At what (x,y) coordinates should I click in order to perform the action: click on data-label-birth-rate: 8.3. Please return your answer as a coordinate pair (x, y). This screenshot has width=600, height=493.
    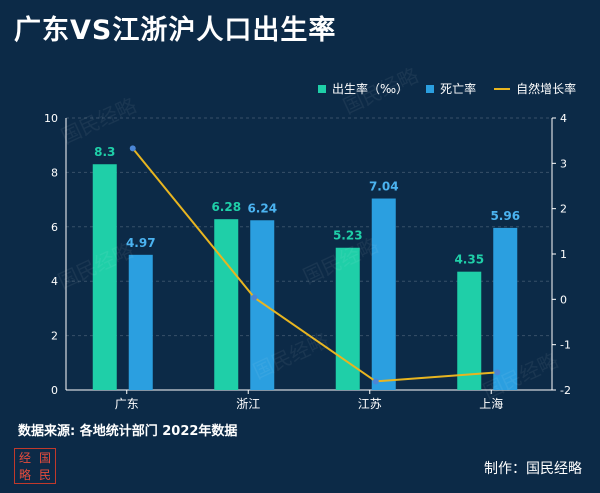
    Looking at the image, I should click on (104, 152).